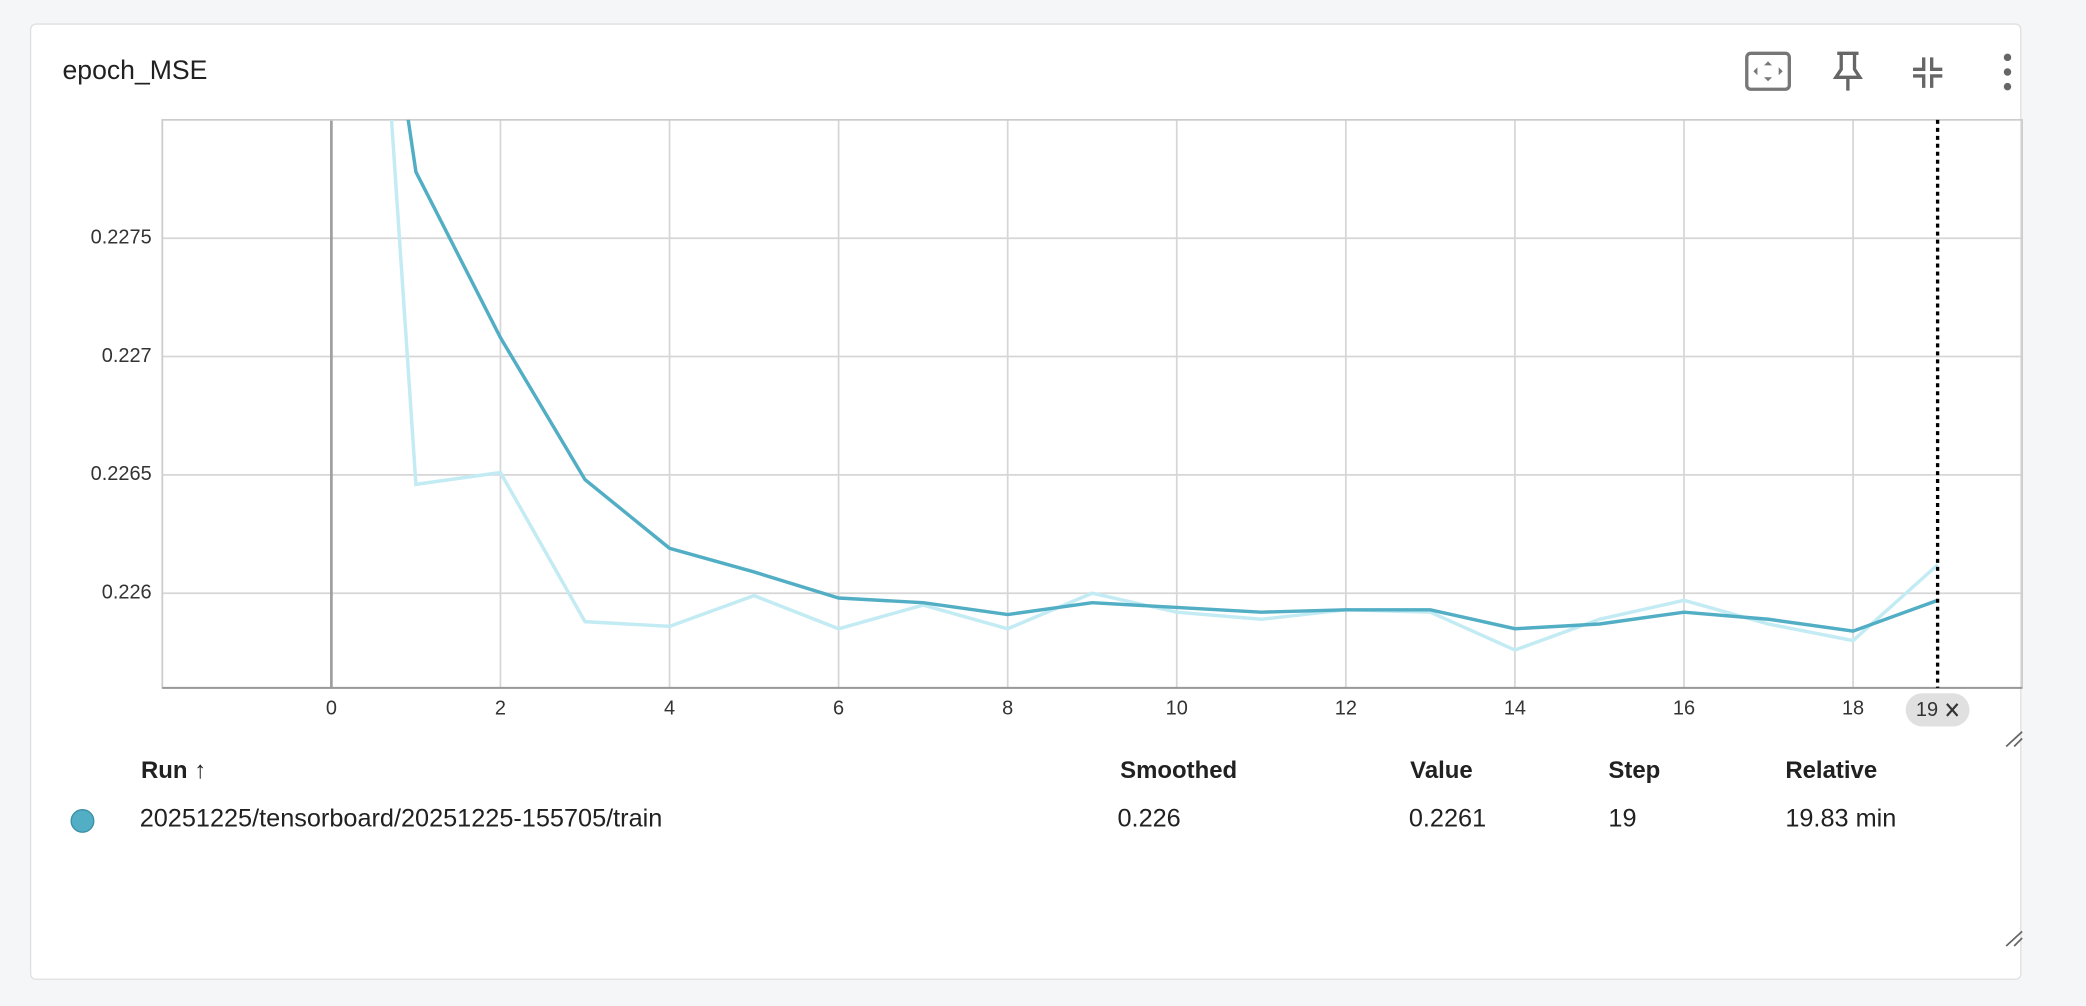 Image resolution: width=2086 pixels, height=1006 pixels. What do you see at coordinates (82, 820) in the screenshot?
I see `run-swatch` at bounding box center [82, 820].